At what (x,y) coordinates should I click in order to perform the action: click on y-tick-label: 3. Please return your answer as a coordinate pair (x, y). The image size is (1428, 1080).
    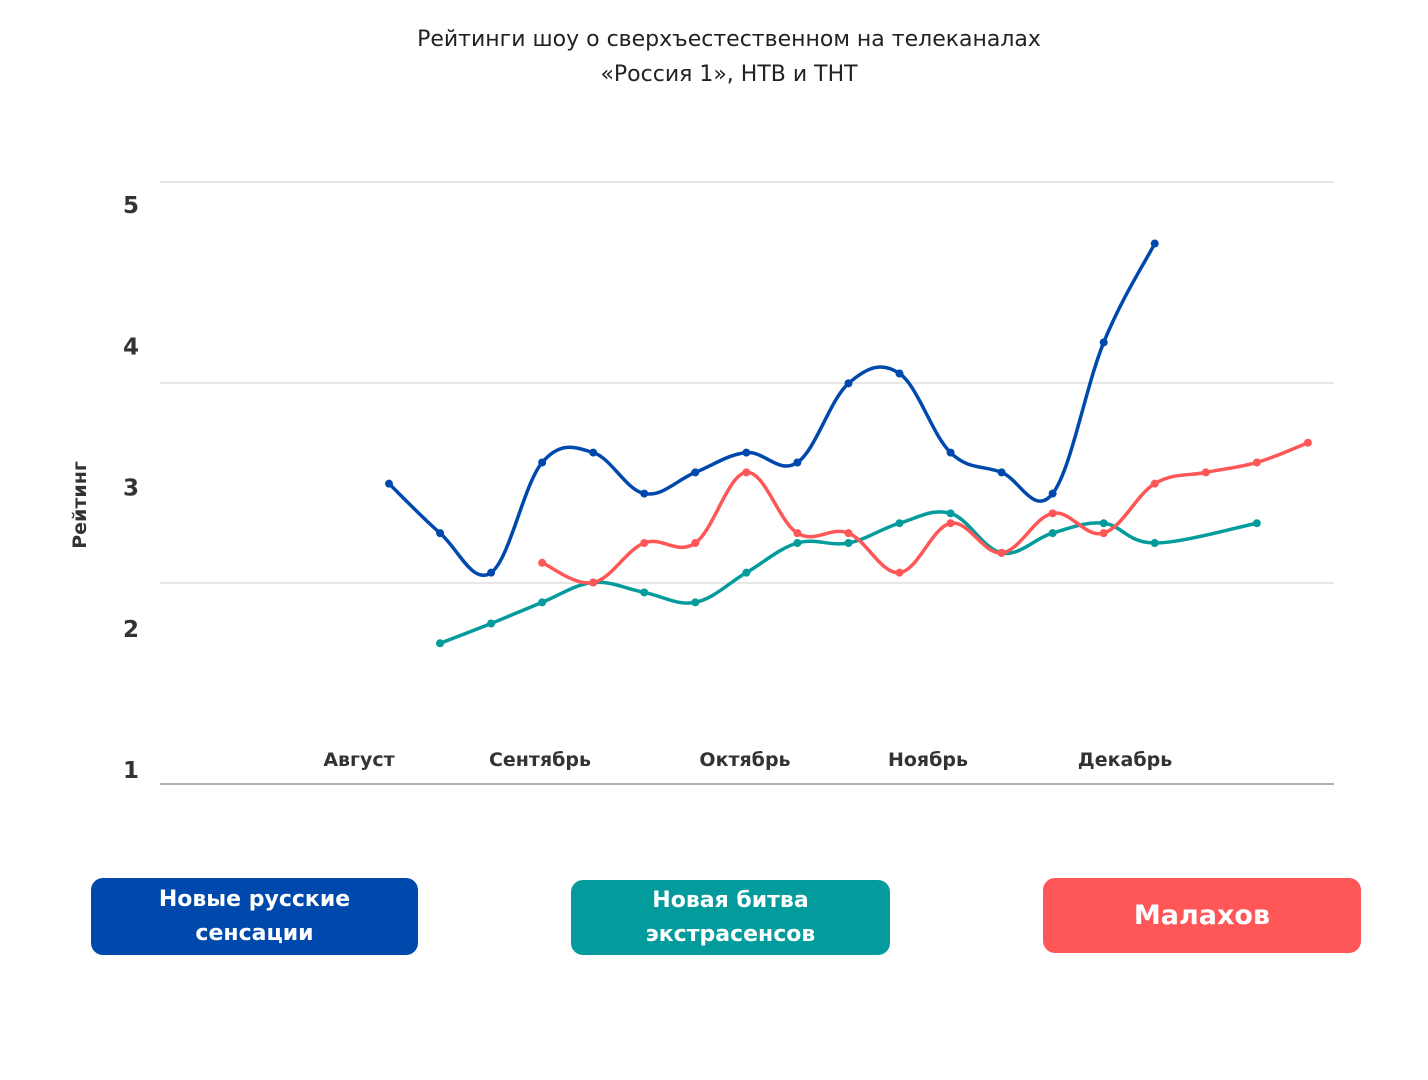
    Looking at the image, I should click on (131, 489).